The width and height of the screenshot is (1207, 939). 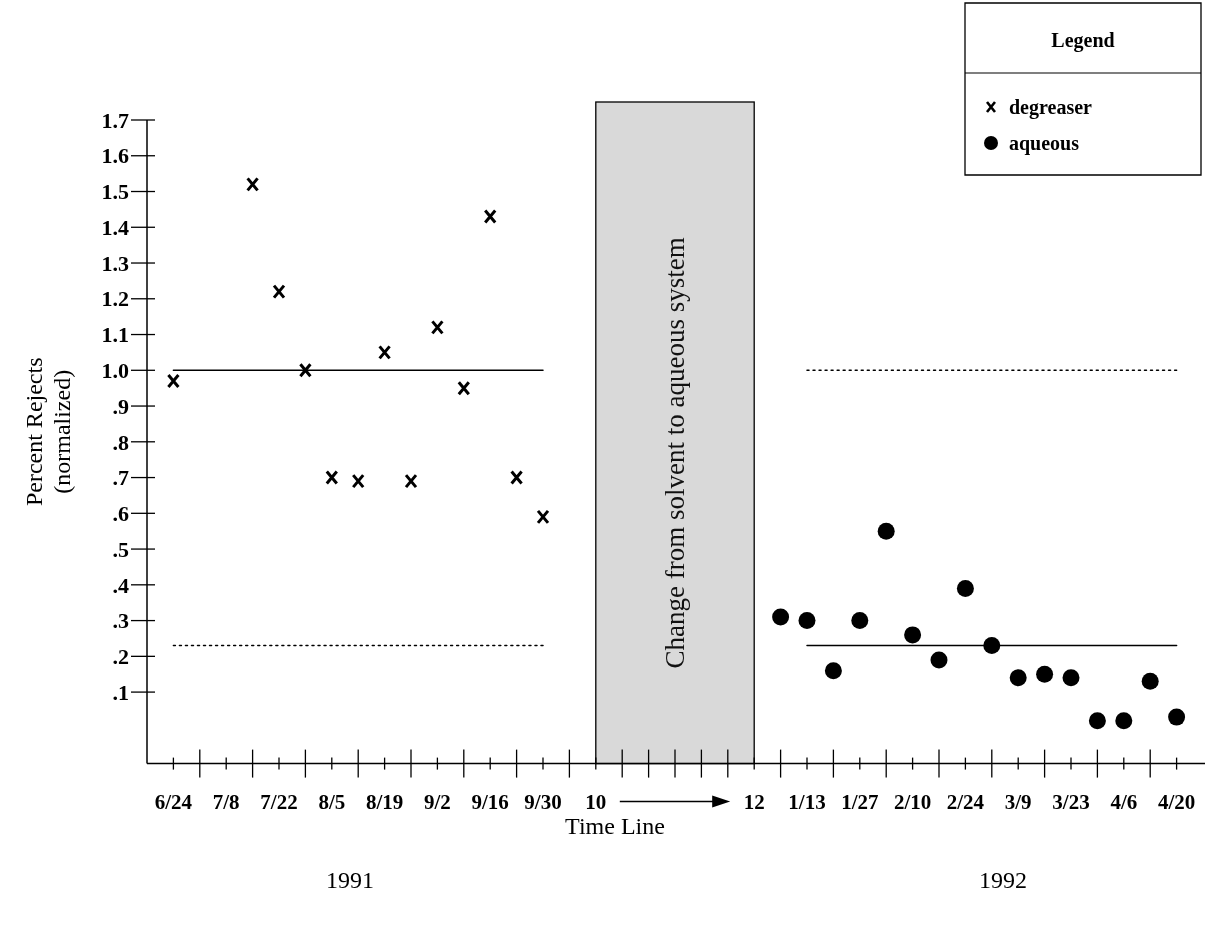 What do you see at coordinates (115, 156) in the screenshot?
I see `y-tick-label: 1.6` at bounding box center [115, 156].